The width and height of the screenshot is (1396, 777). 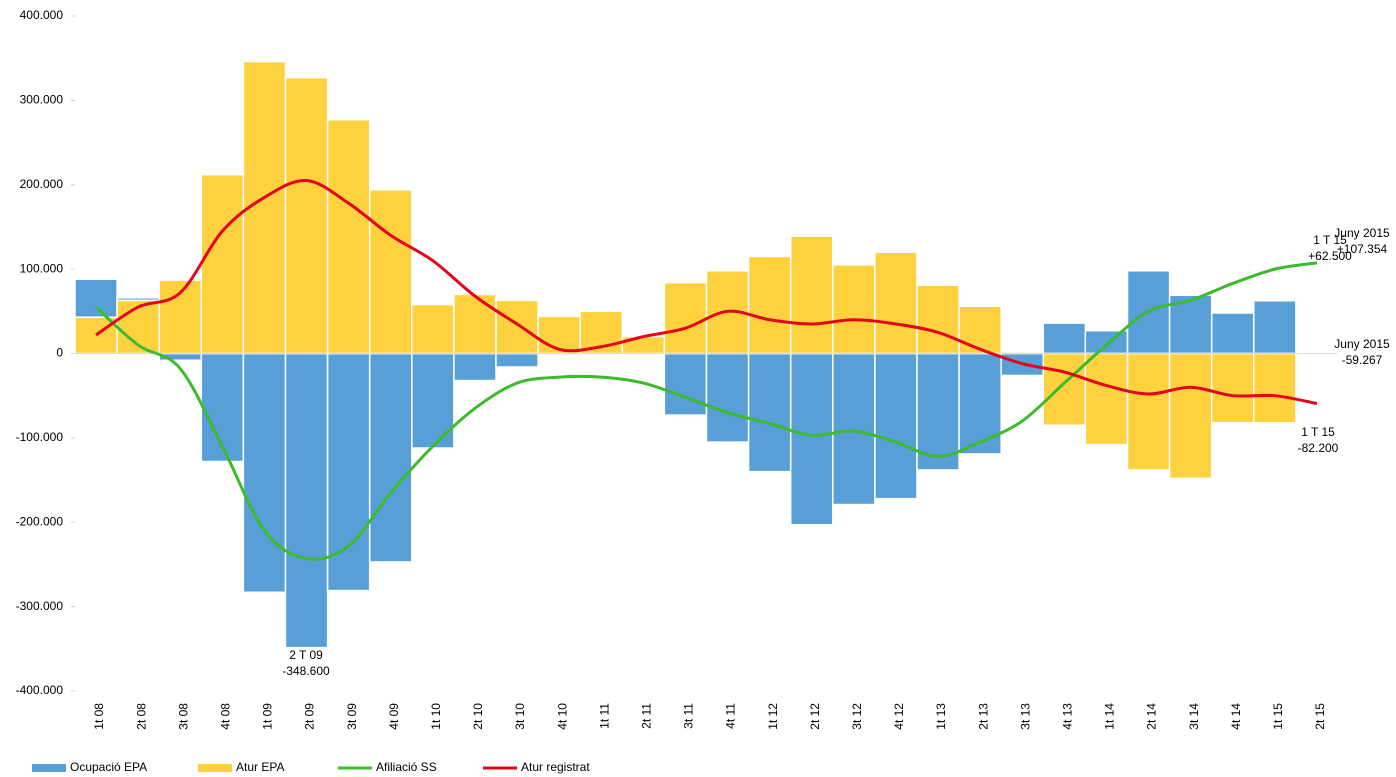 What do you see at coordinates (647, 716) in the screenshot?
I see `x-tick-label: 2t 11` at bounding box center [647, 716].